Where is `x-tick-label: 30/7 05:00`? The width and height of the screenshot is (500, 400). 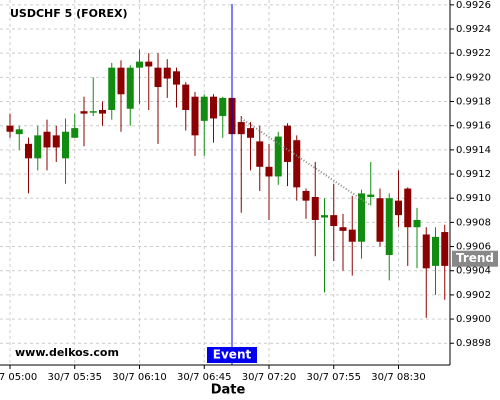
x-tick-label: 30/7 05:00 is located at coordinates (18, 377).